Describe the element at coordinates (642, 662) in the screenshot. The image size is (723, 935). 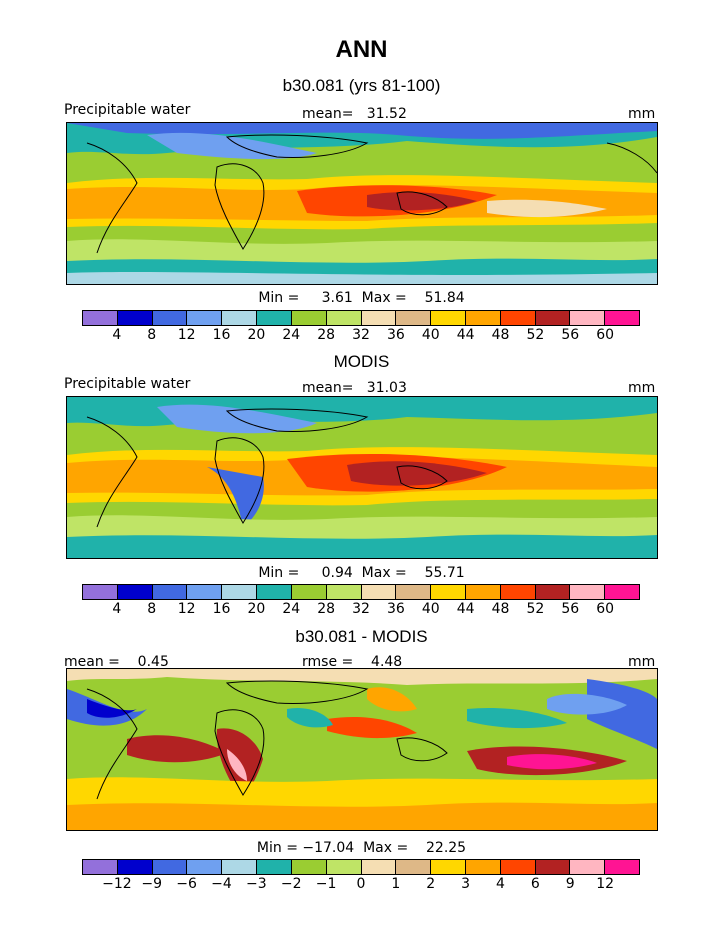
I see `panel-3-units-label: mm` at that location.